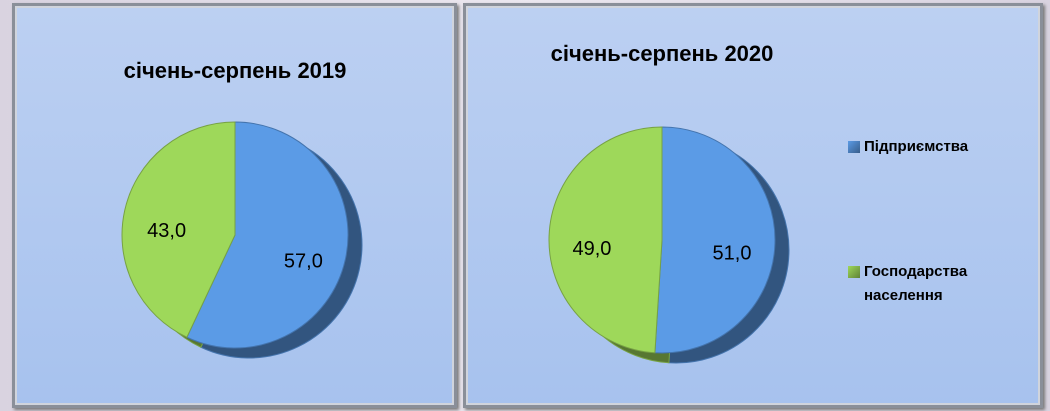 This screenshot has width=1050, height=411. I want to click on chart-title: січень-серпень 2020, so click(662, 53).